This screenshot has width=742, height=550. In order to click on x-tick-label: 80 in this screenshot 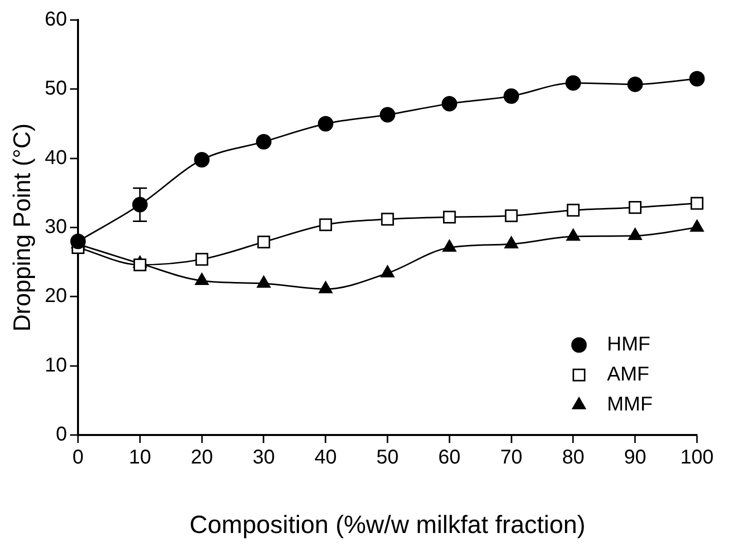, I will do `click(573, 457)`.